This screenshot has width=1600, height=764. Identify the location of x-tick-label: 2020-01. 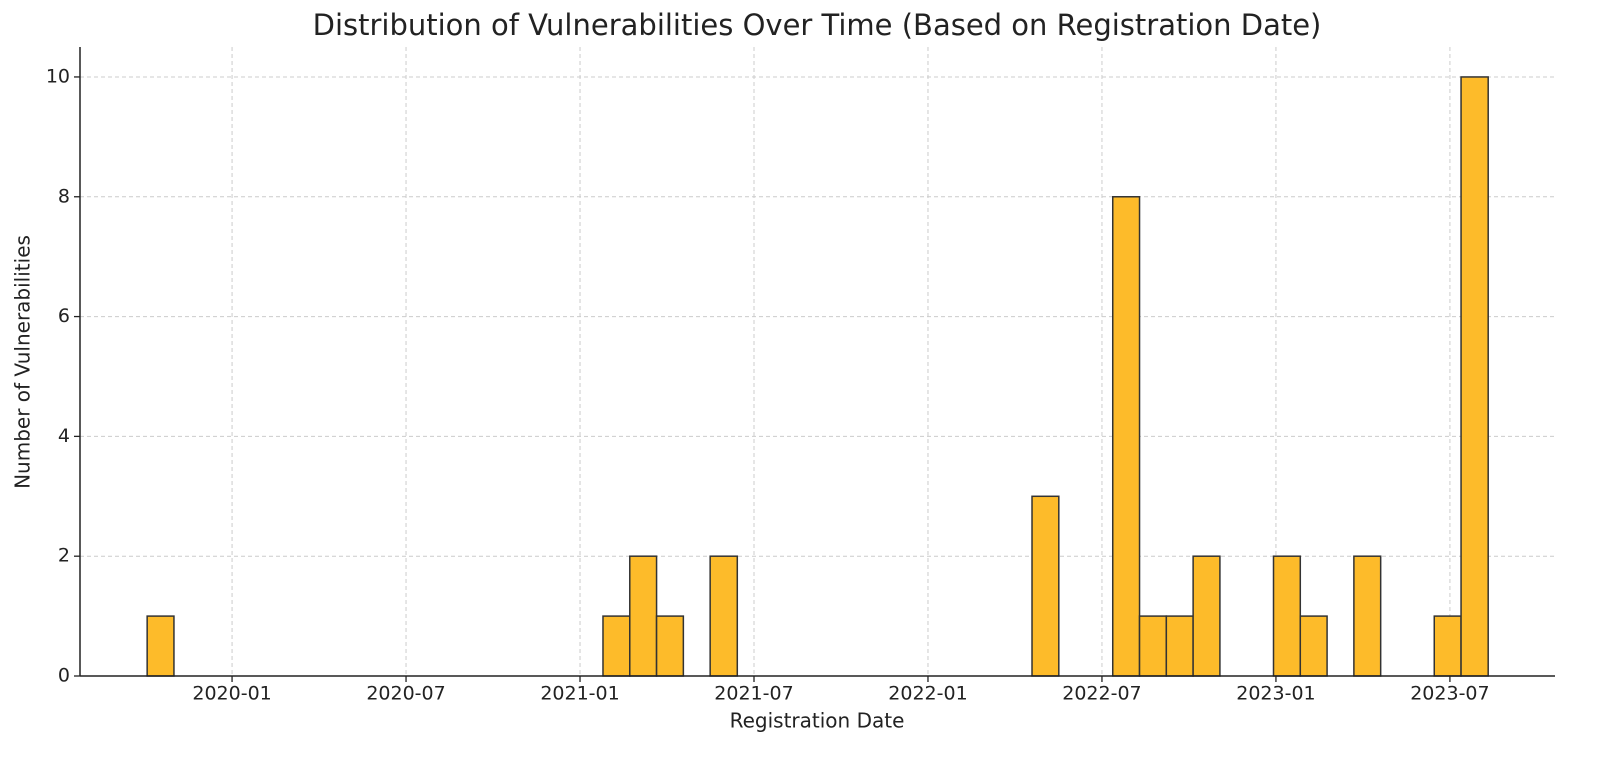
(231, 694).